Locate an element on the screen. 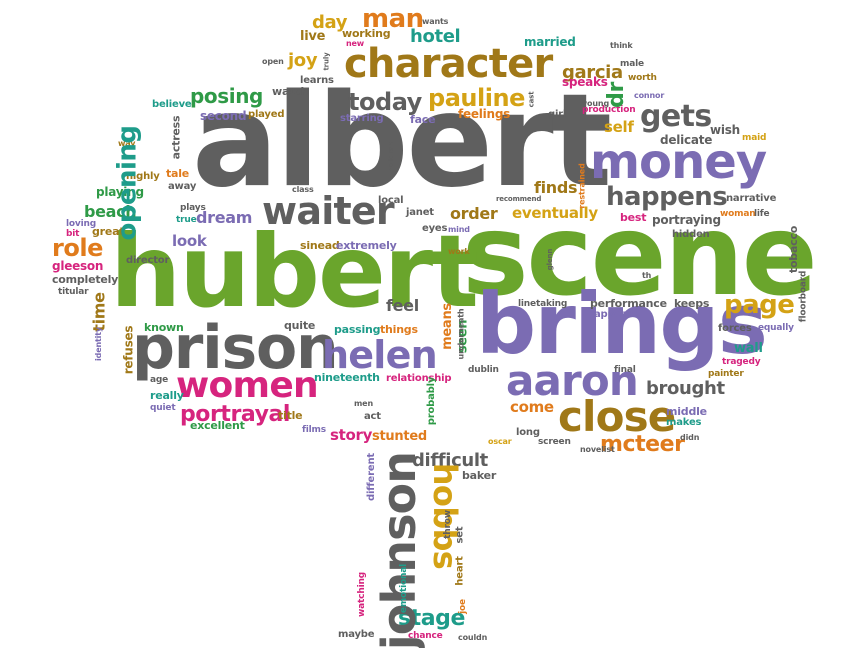  word-linetaking: linetaking is located at coordinates (543, 304).